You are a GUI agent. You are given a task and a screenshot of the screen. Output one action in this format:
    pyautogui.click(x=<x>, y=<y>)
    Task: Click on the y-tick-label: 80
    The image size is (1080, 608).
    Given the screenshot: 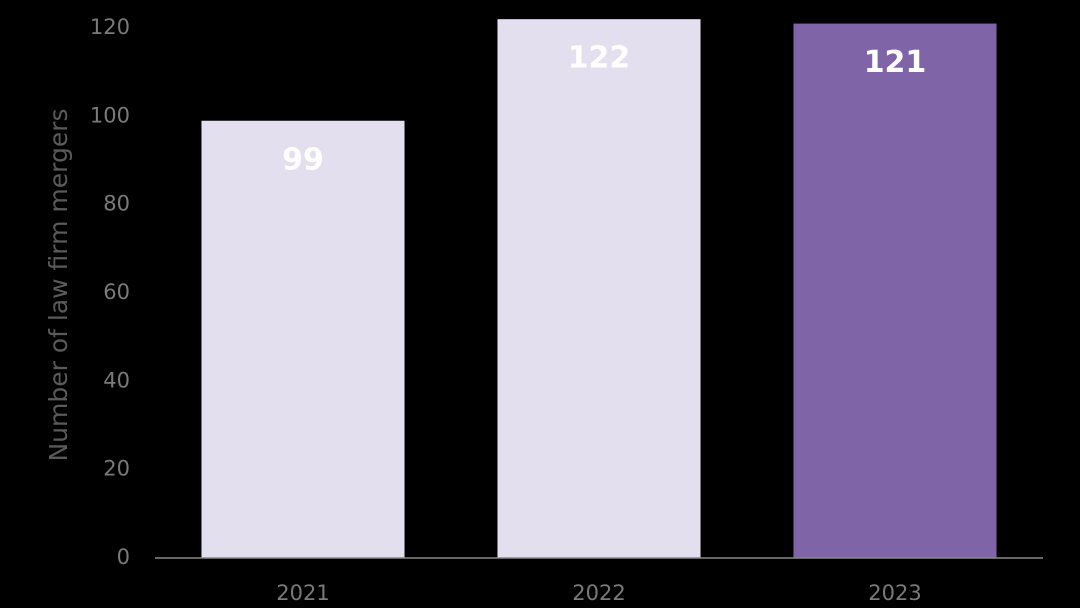 What is the action you would take?
    pyautogui.click(x=116, y=204)
    